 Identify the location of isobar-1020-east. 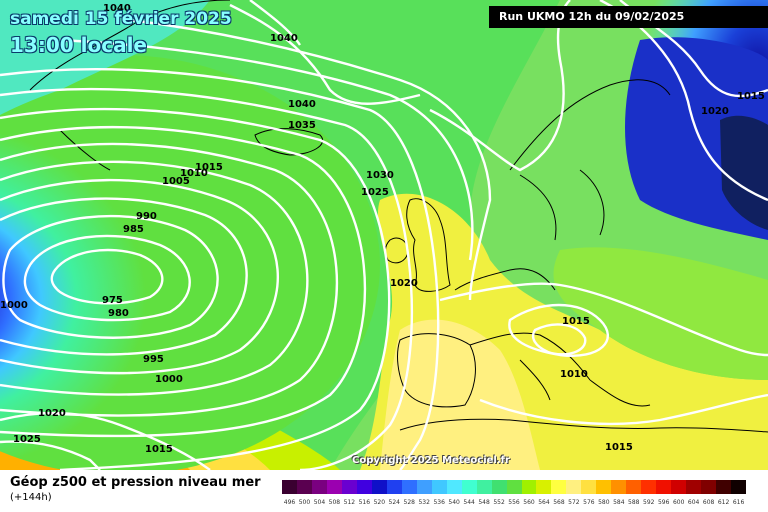
(500, 86).